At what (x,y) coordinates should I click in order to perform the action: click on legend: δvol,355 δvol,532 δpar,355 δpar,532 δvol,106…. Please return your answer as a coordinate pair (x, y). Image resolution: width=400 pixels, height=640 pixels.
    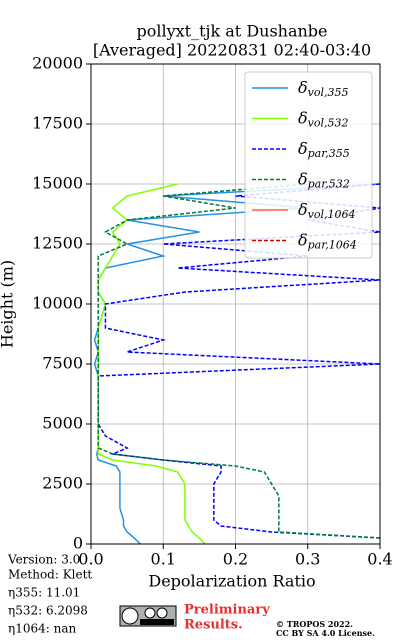
    Looking at the image, I should click on (308, 165).